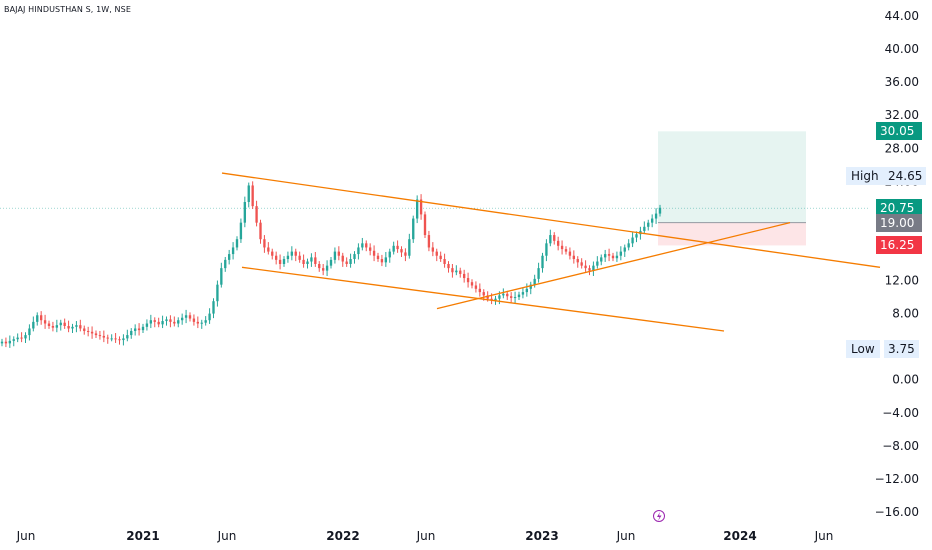  What do you see at coordinates (902, 148) in the screenshot?
I see `y-tick-label: 28.00` at bounding box center [902, 148].